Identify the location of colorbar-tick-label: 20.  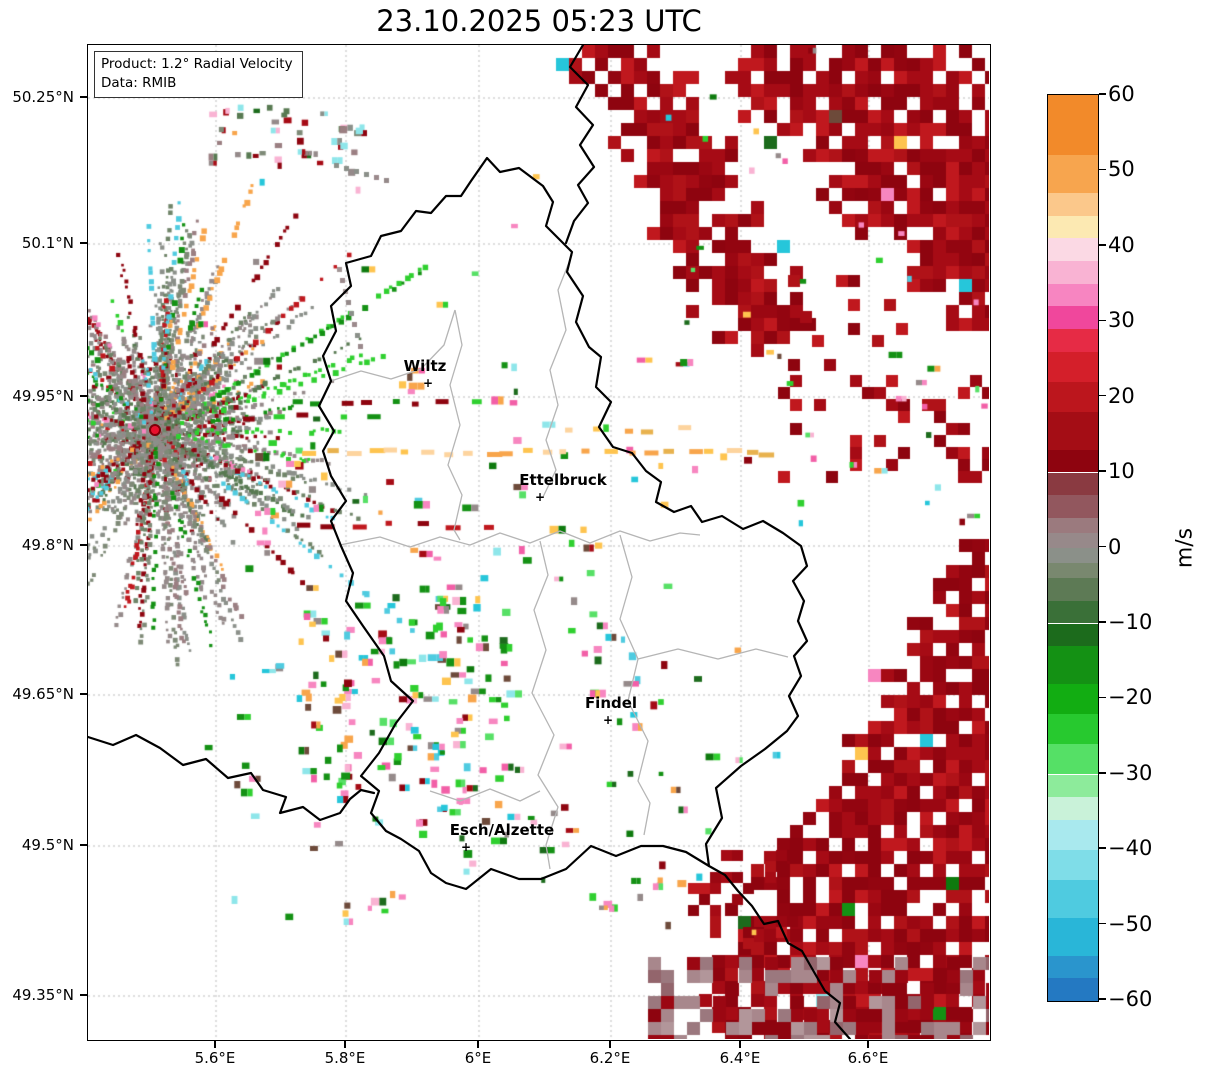
(1121, 395).